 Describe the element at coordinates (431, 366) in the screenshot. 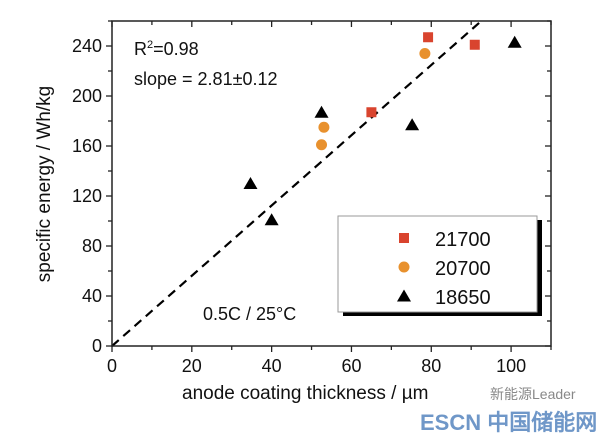

I see `x-tick-label: 80` at that location.